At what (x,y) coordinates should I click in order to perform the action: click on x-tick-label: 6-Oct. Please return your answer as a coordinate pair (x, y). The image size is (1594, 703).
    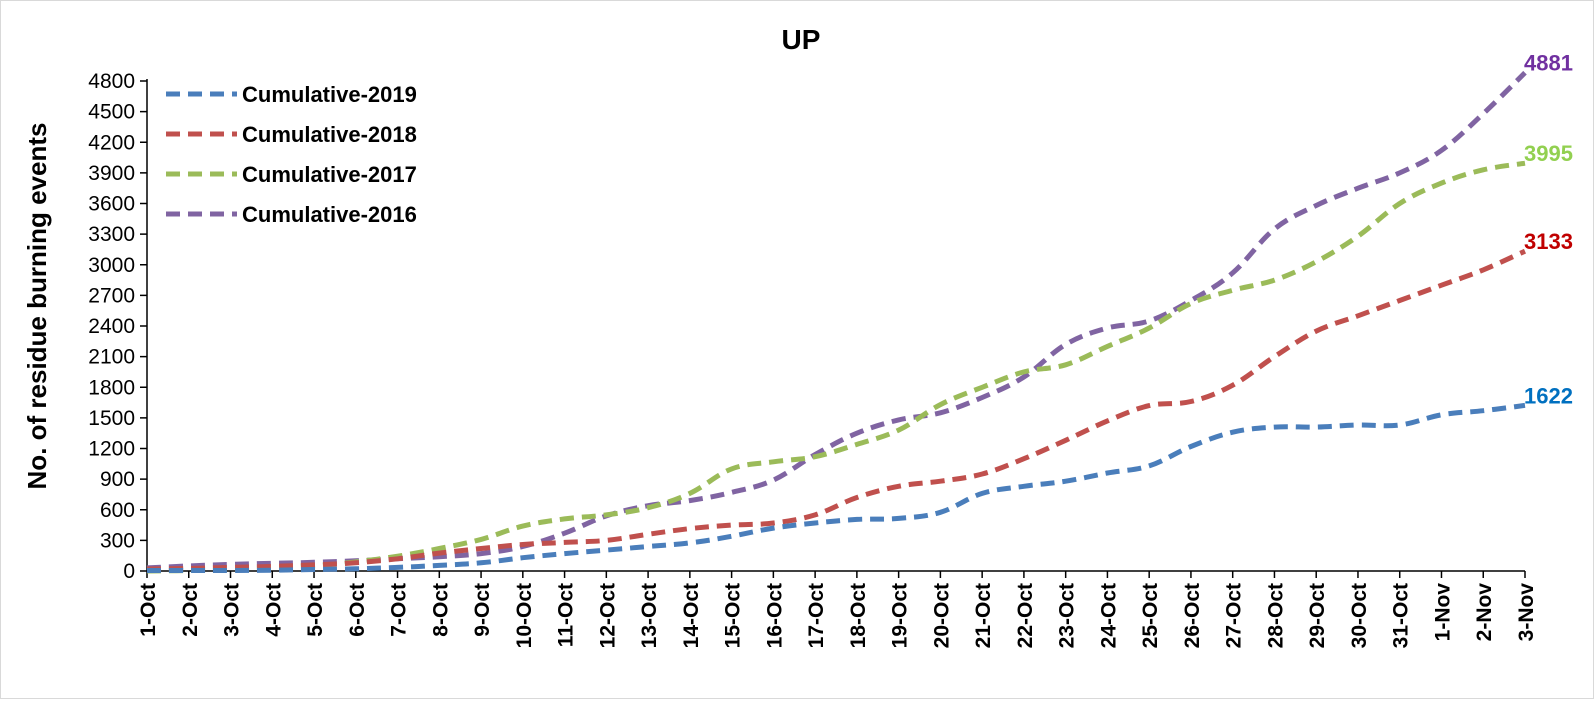
    Looking at the image, I should click on (357, 610).